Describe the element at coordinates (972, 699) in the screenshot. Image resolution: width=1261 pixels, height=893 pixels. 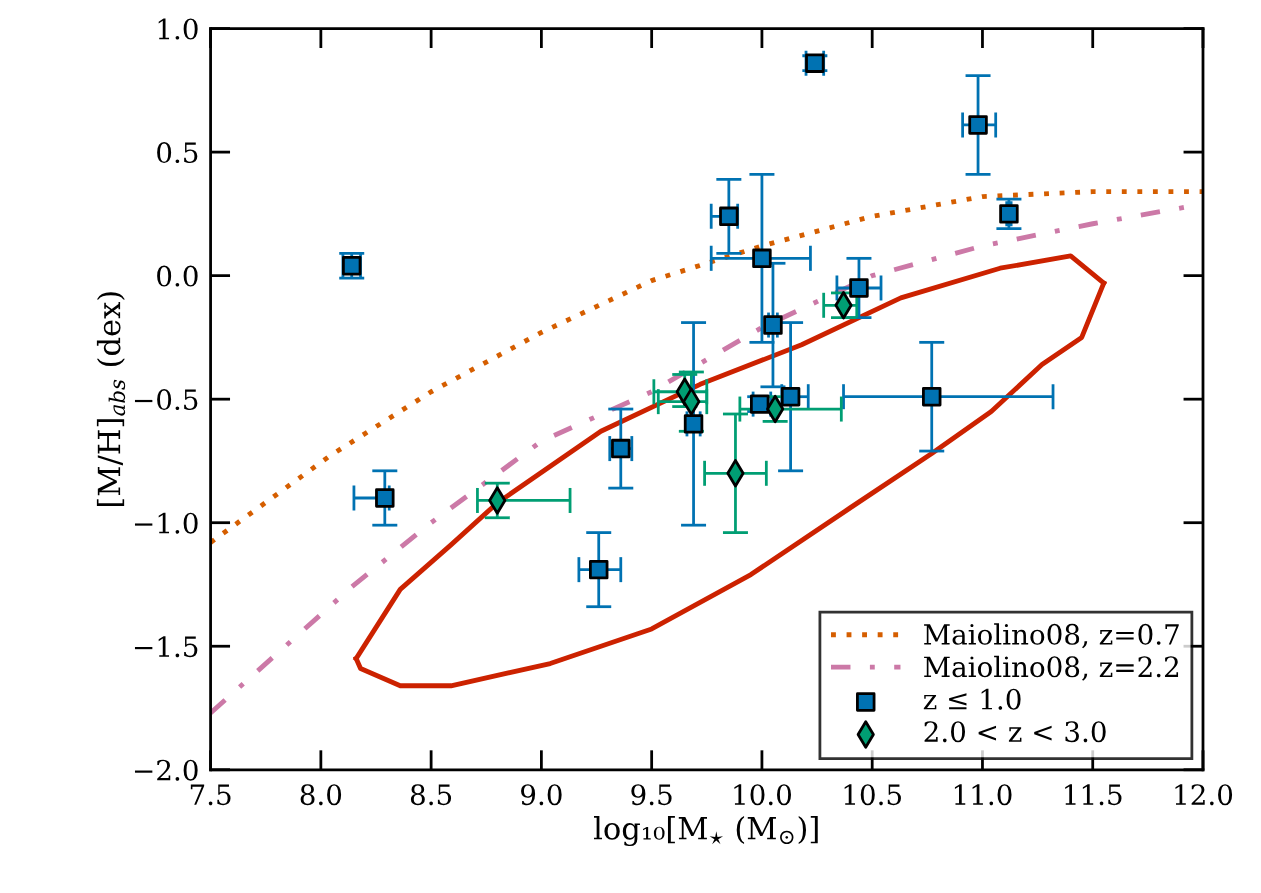
I see `legend-label: z ≤ 1.0` at that location.